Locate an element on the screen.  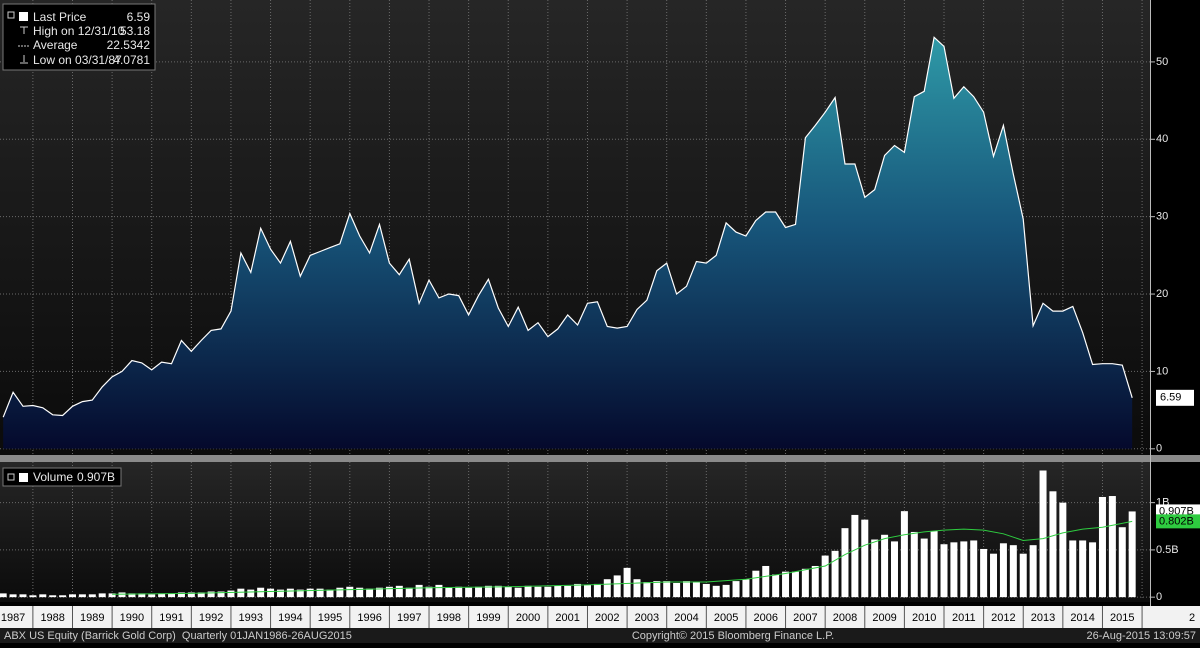
panel-divider is located at coordinates (600, 458).